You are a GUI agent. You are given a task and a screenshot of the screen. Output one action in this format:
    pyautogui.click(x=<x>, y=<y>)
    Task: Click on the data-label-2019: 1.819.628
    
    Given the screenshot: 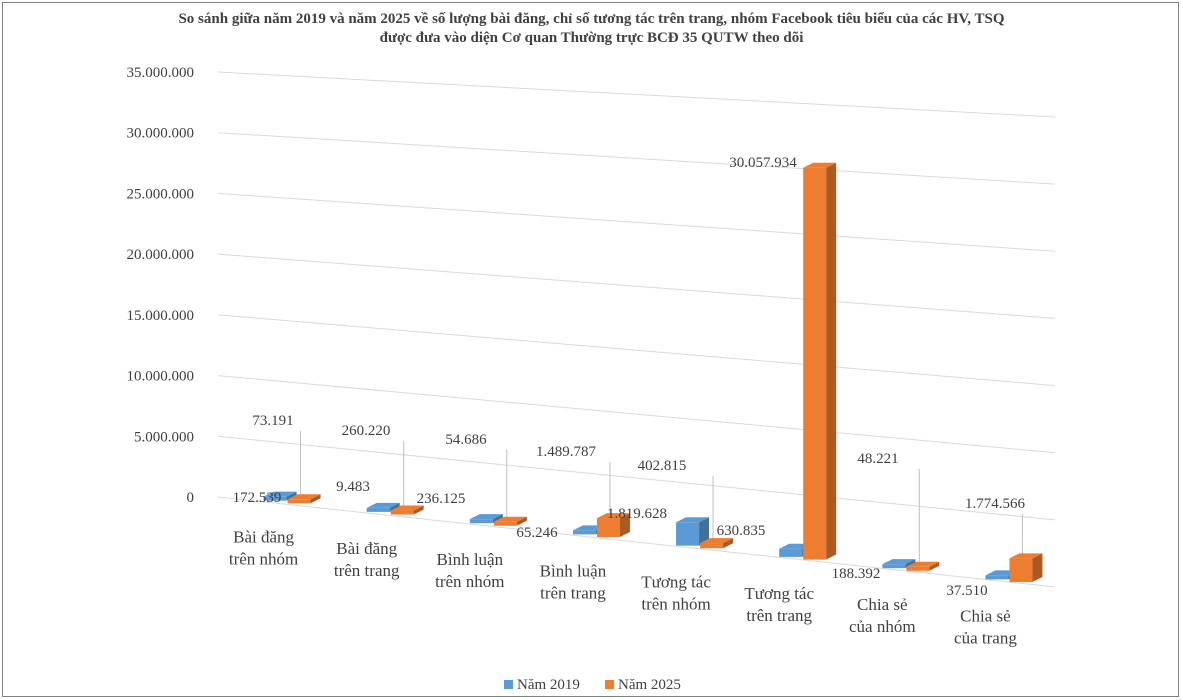 What is the action you would take?
    pyautogui.click(x=637, y=514)
    